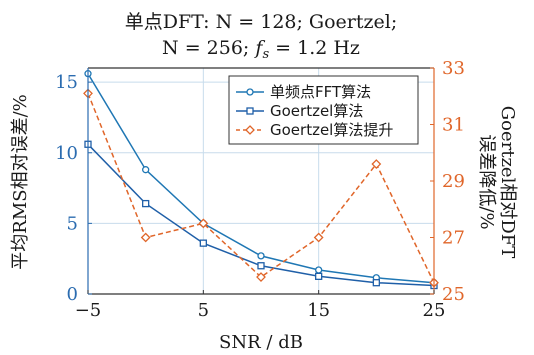  What do you see at coordinates (453, 294) in the screenshot?
I see `y-right-tick-label-0: 25` at bounding box center [453, 294].